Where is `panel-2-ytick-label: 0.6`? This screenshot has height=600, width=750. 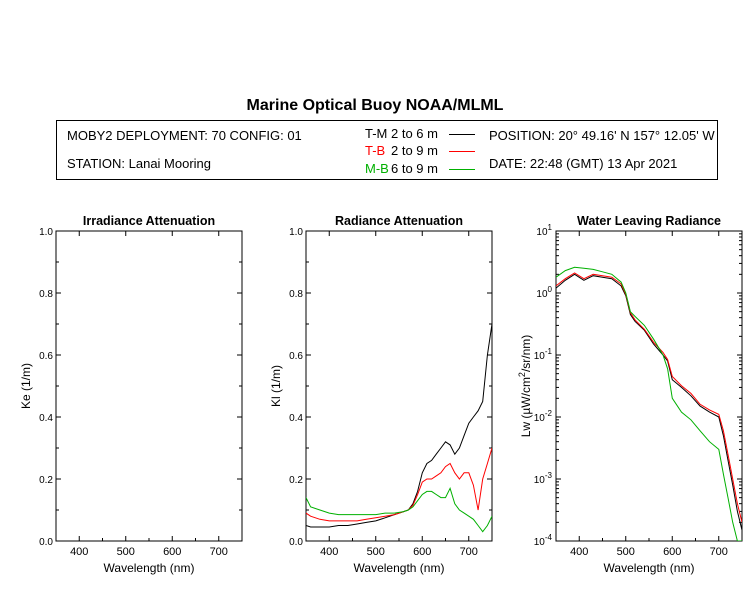
panel-2-ytick-label: 0.6 is located at coordinates (296, 356).